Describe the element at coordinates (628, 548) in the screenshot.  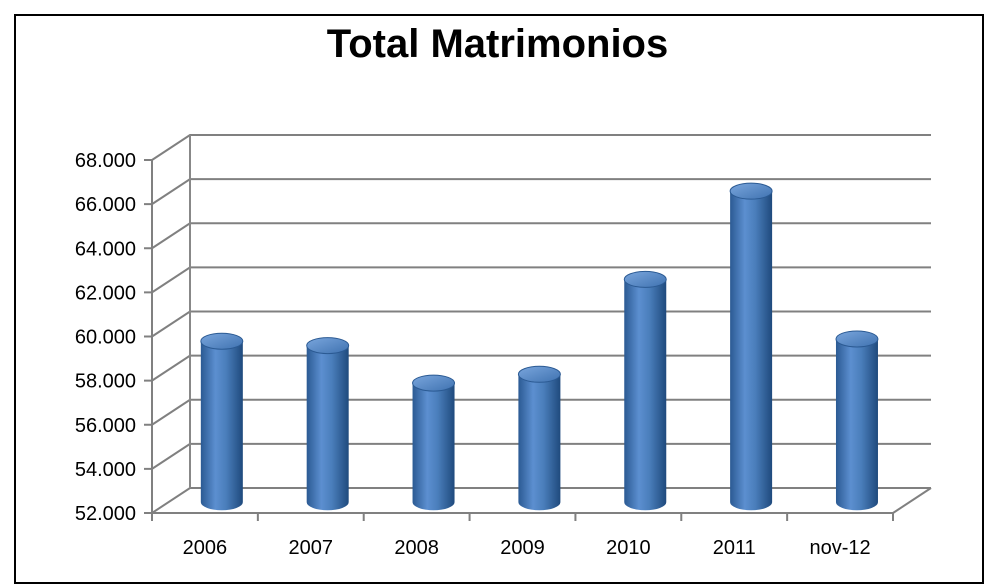
I see `x-tick-label: 2010` at that location.